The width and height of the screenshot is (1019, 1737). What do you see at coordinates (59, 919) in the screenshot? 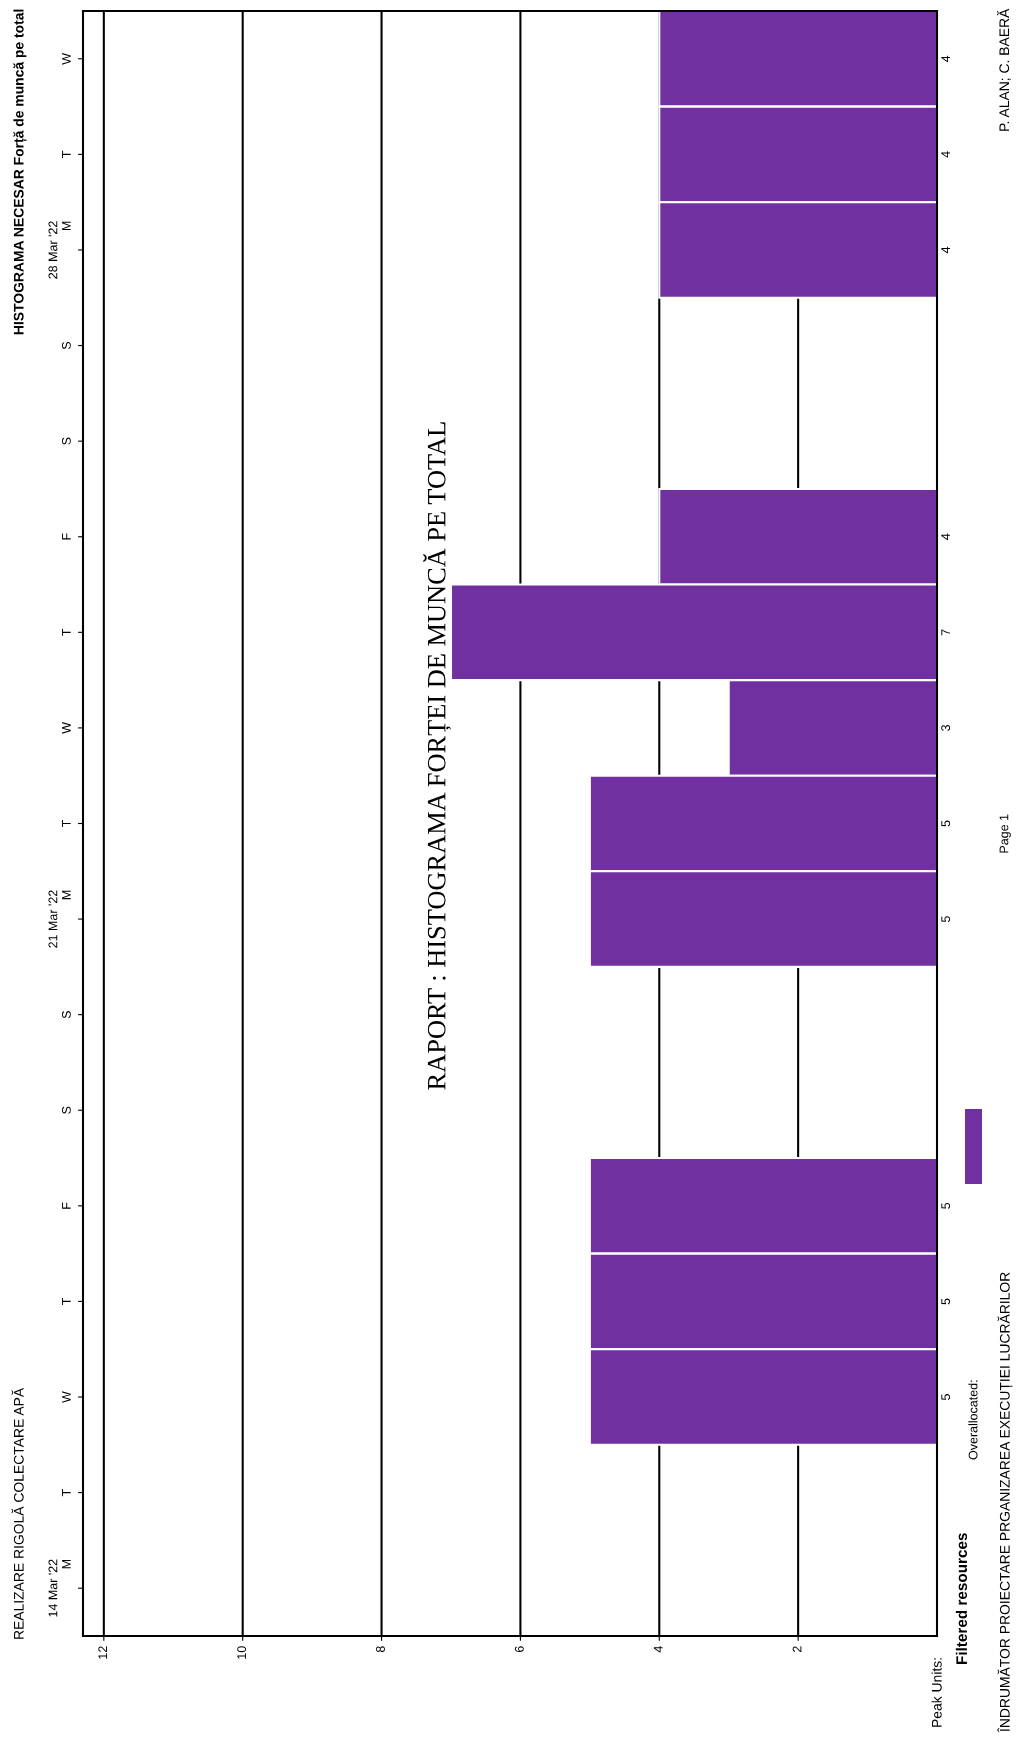
I see `y-tick-label: 21 Mar '22 M` at bounding box center [59, 919].